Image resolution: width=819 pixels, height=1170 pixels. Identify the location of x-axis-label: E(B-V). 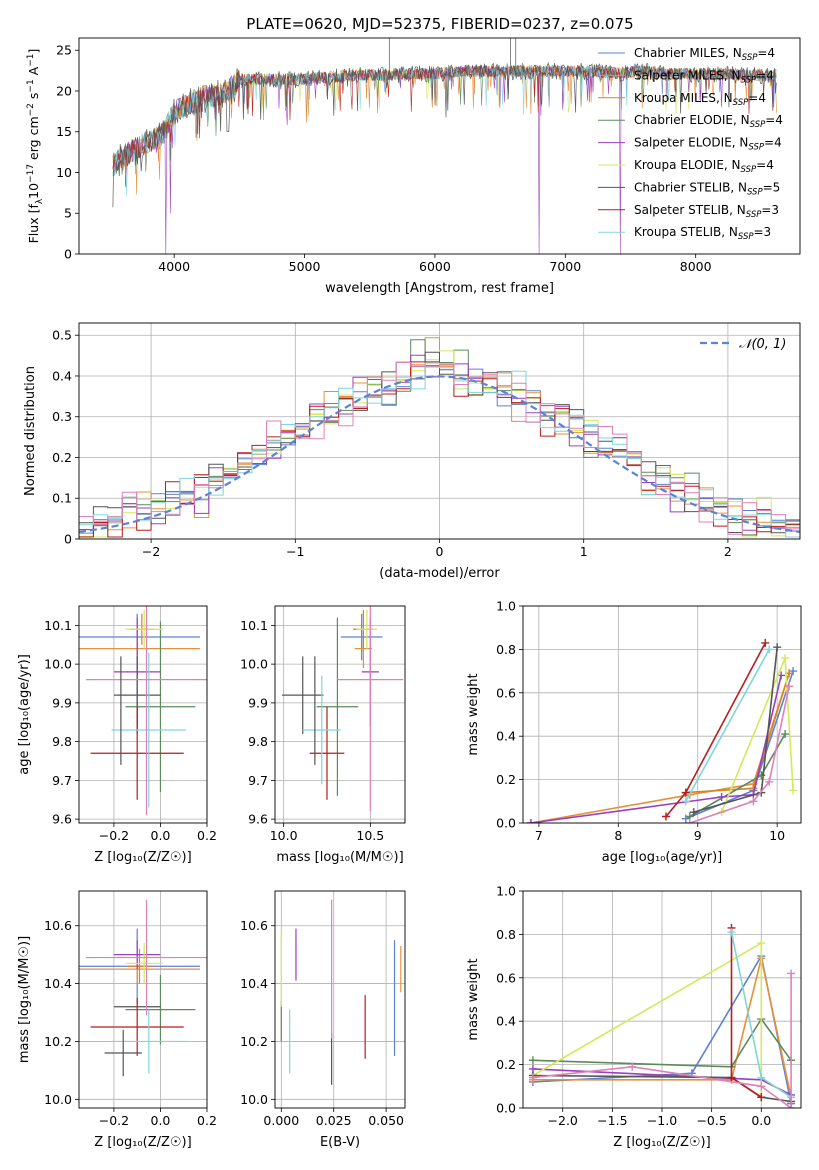
(340, 1142).